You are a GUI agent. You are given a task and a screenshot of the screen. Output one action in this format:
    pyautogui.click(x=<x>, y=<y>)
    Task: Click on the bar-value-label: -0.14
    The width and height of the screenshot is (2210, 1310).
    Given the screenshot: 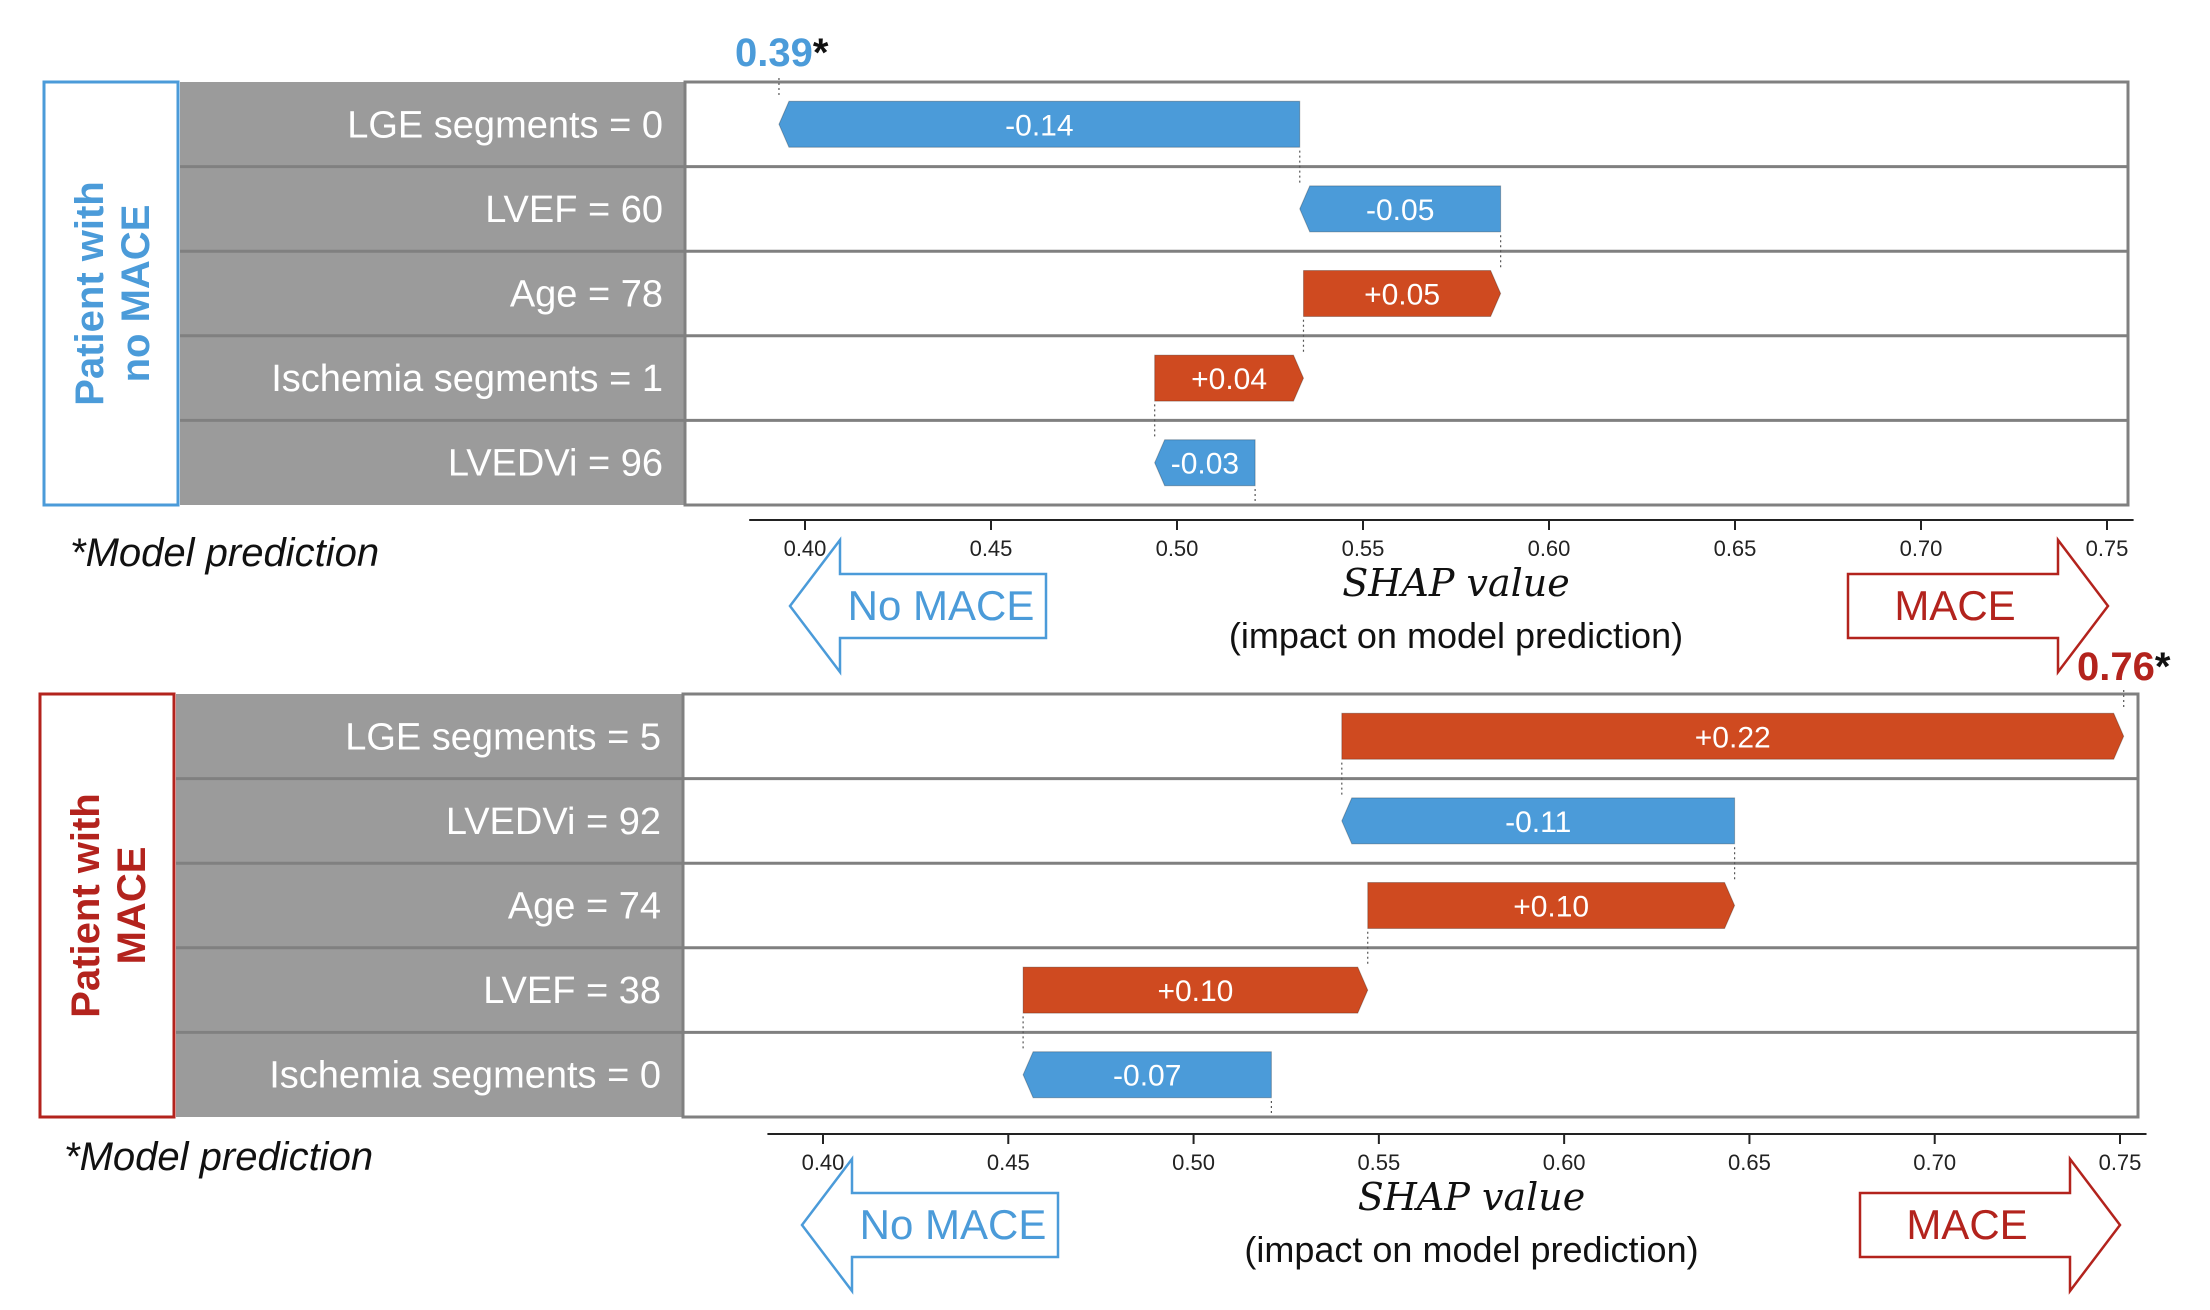 What is the action you would take?
    pyautogui.click(x=1039, y=125)
    